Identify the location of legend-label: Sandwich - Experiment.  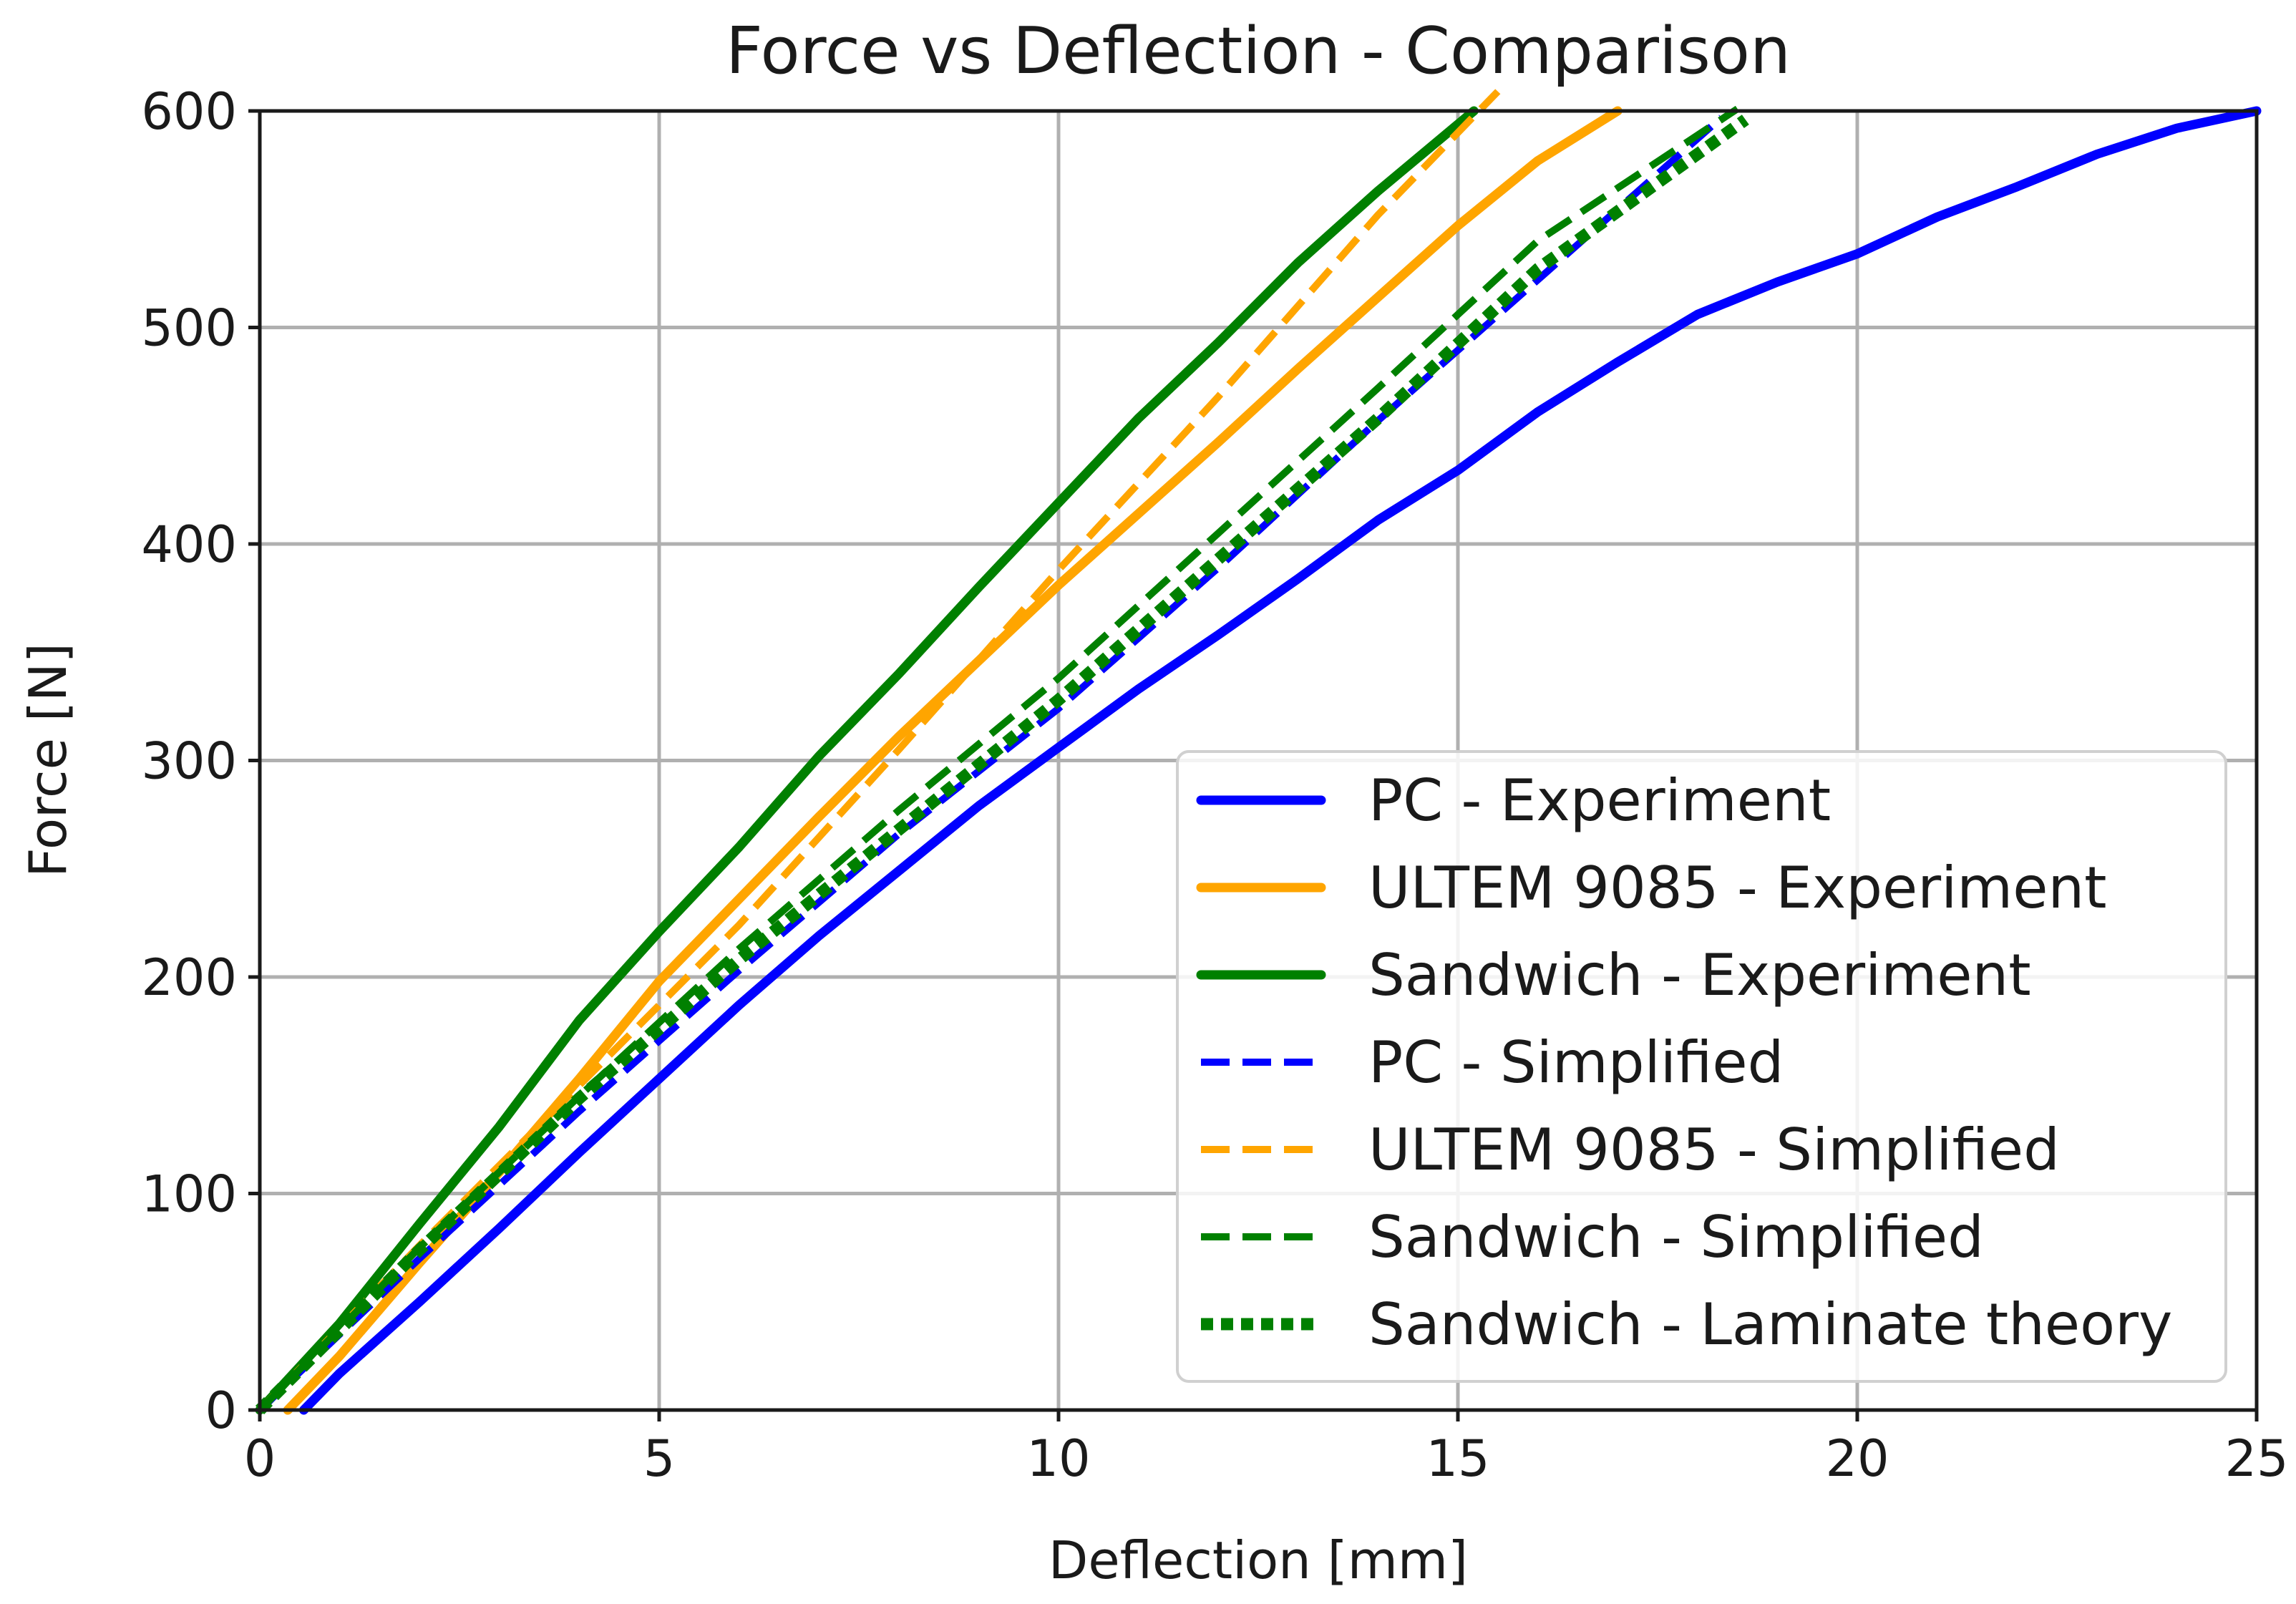
(1700, 975).